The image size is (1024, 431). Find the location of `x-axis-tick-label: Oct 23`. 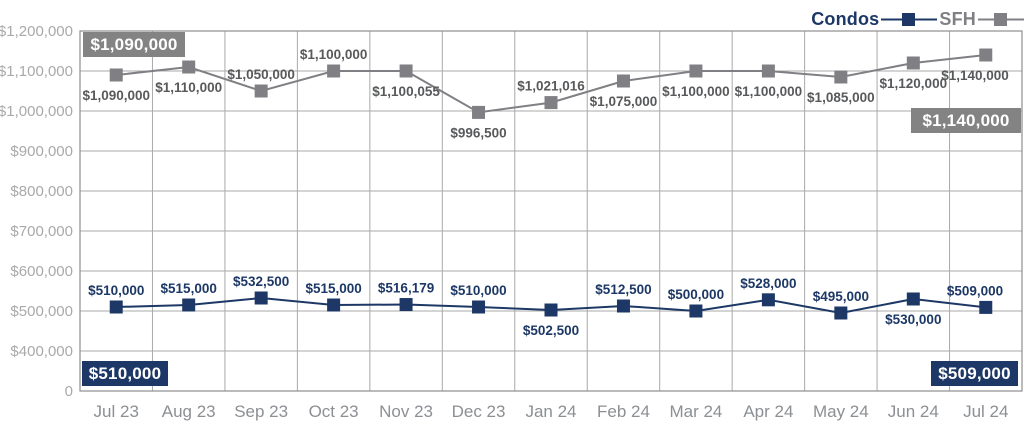

x-axis-tick-label: Oct 23 is located at coordinates (334, 411).